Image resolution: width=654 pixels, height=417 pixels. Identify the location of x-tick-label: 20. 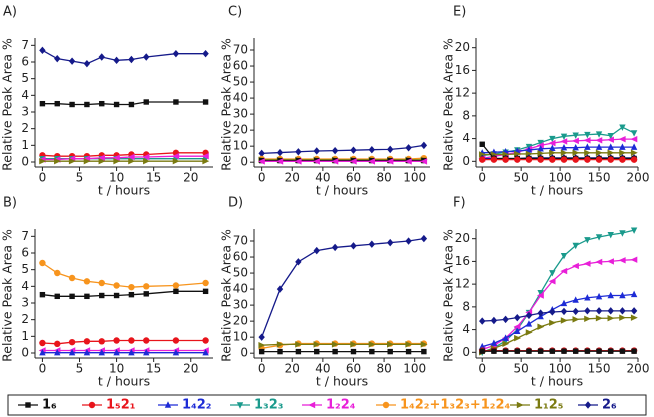
(190, 178).